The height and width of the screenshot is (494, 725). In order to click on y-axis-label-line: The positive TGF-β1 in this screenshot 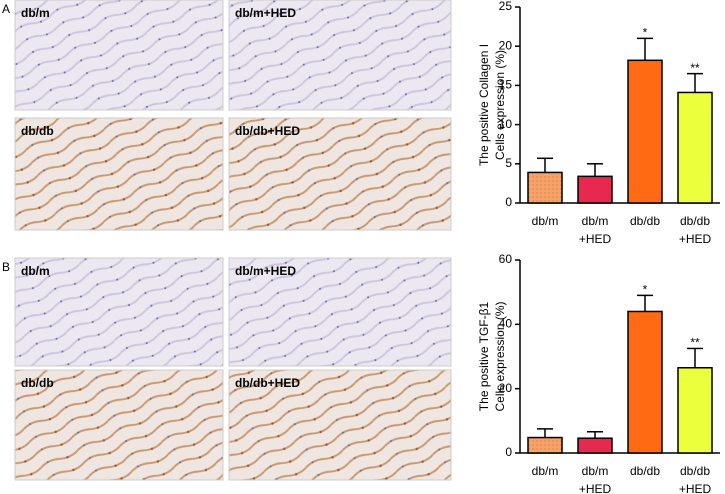, I will do `click(484, 356)`.